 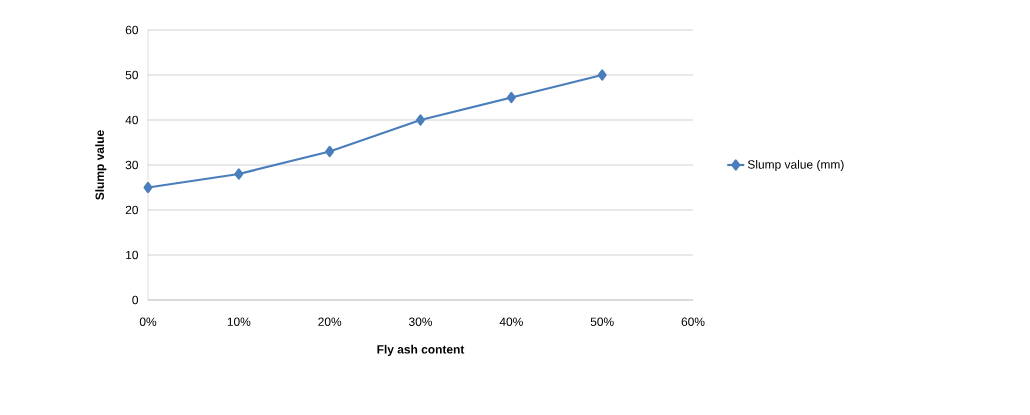 I want to click on x-tick-label: 60%, so click(x=693, y=321).